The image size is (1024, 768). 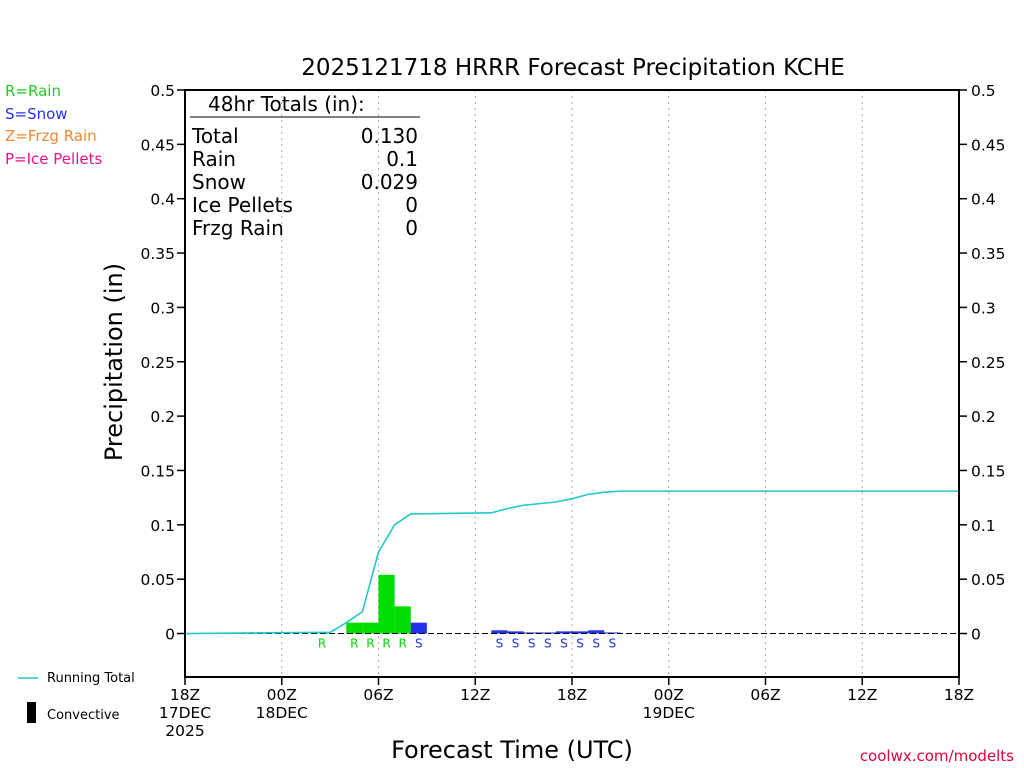 What do you see at coordinates (411, 205) in the screenshot?
I see `totals-ice-value: 0` at bounding box center [411, 205].